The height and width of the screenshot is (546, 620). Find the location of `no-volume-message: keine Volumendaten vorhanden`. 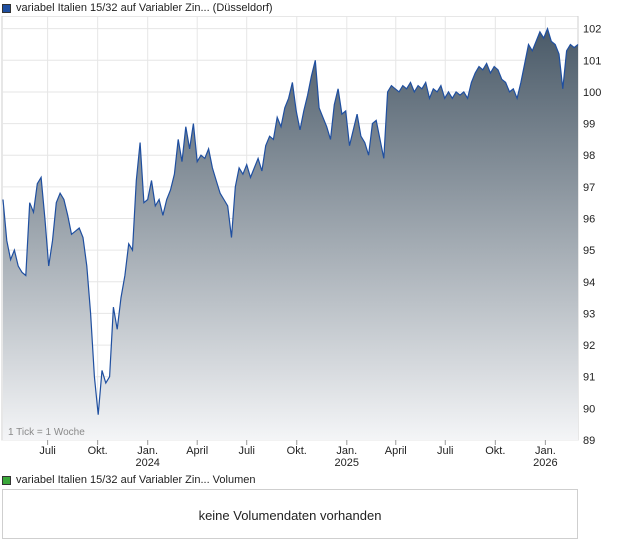

no-volume-message: keine Volumendaten vorhanden is located at coordinates (290, 515).